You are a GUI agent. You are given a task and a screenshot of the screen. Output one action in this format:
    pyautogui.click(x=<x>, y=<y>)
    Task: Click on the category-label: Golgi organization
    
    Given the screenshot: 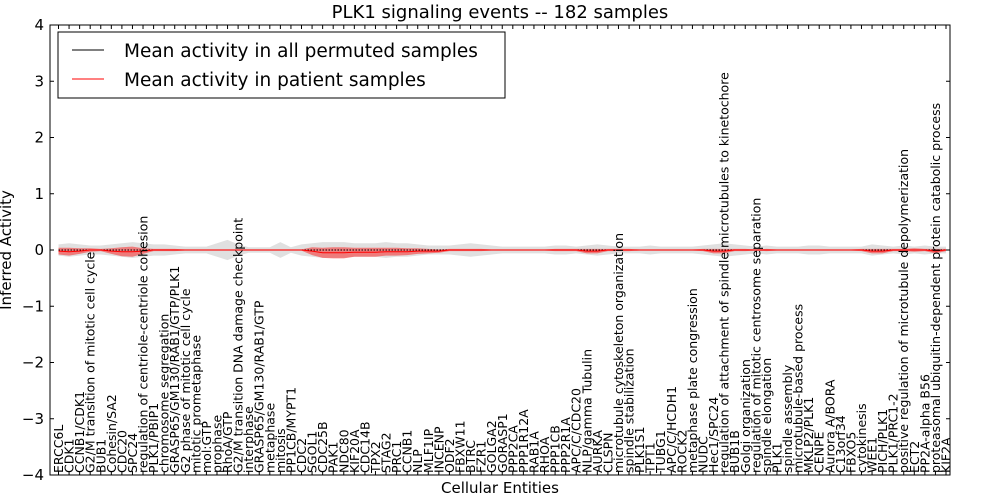 What is the action you would take?
    pyautogui.click(x=745, y=416)
    